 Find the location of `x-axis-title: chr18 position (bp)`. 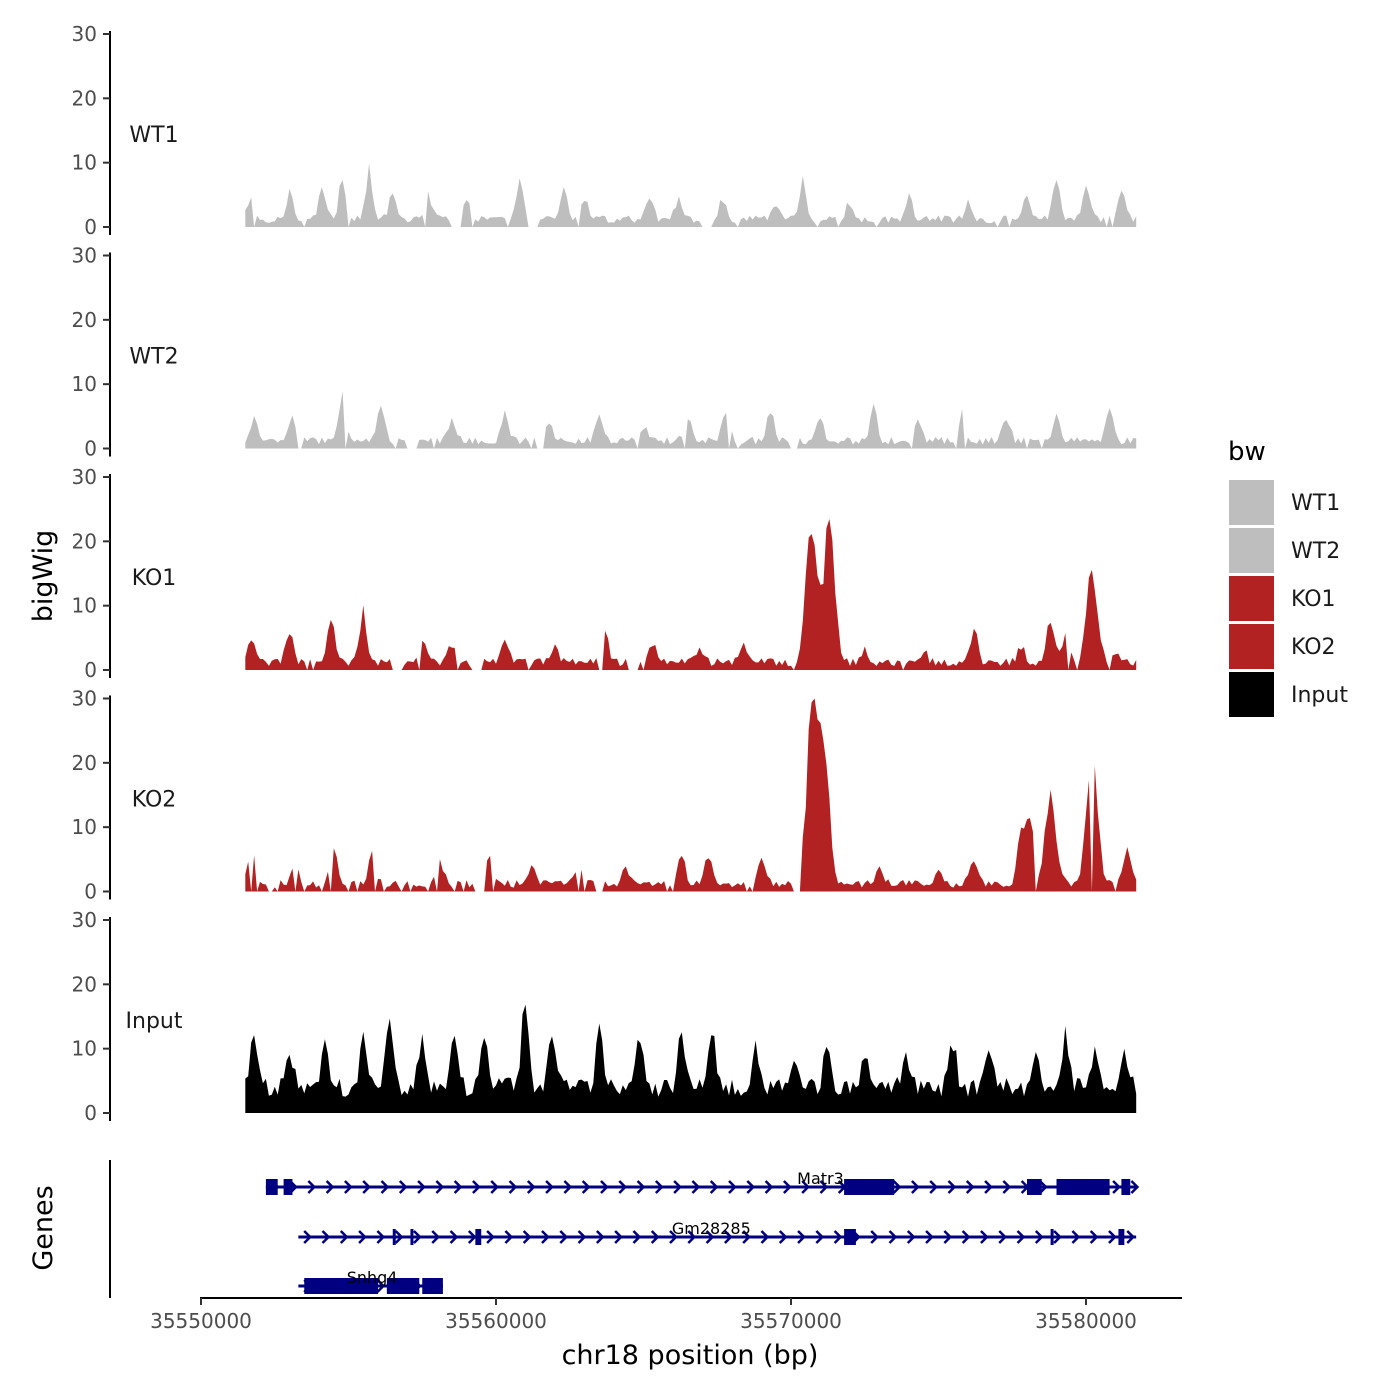

x-axis-title: chr18 position (bp) is located at coordinates (690, 1355).